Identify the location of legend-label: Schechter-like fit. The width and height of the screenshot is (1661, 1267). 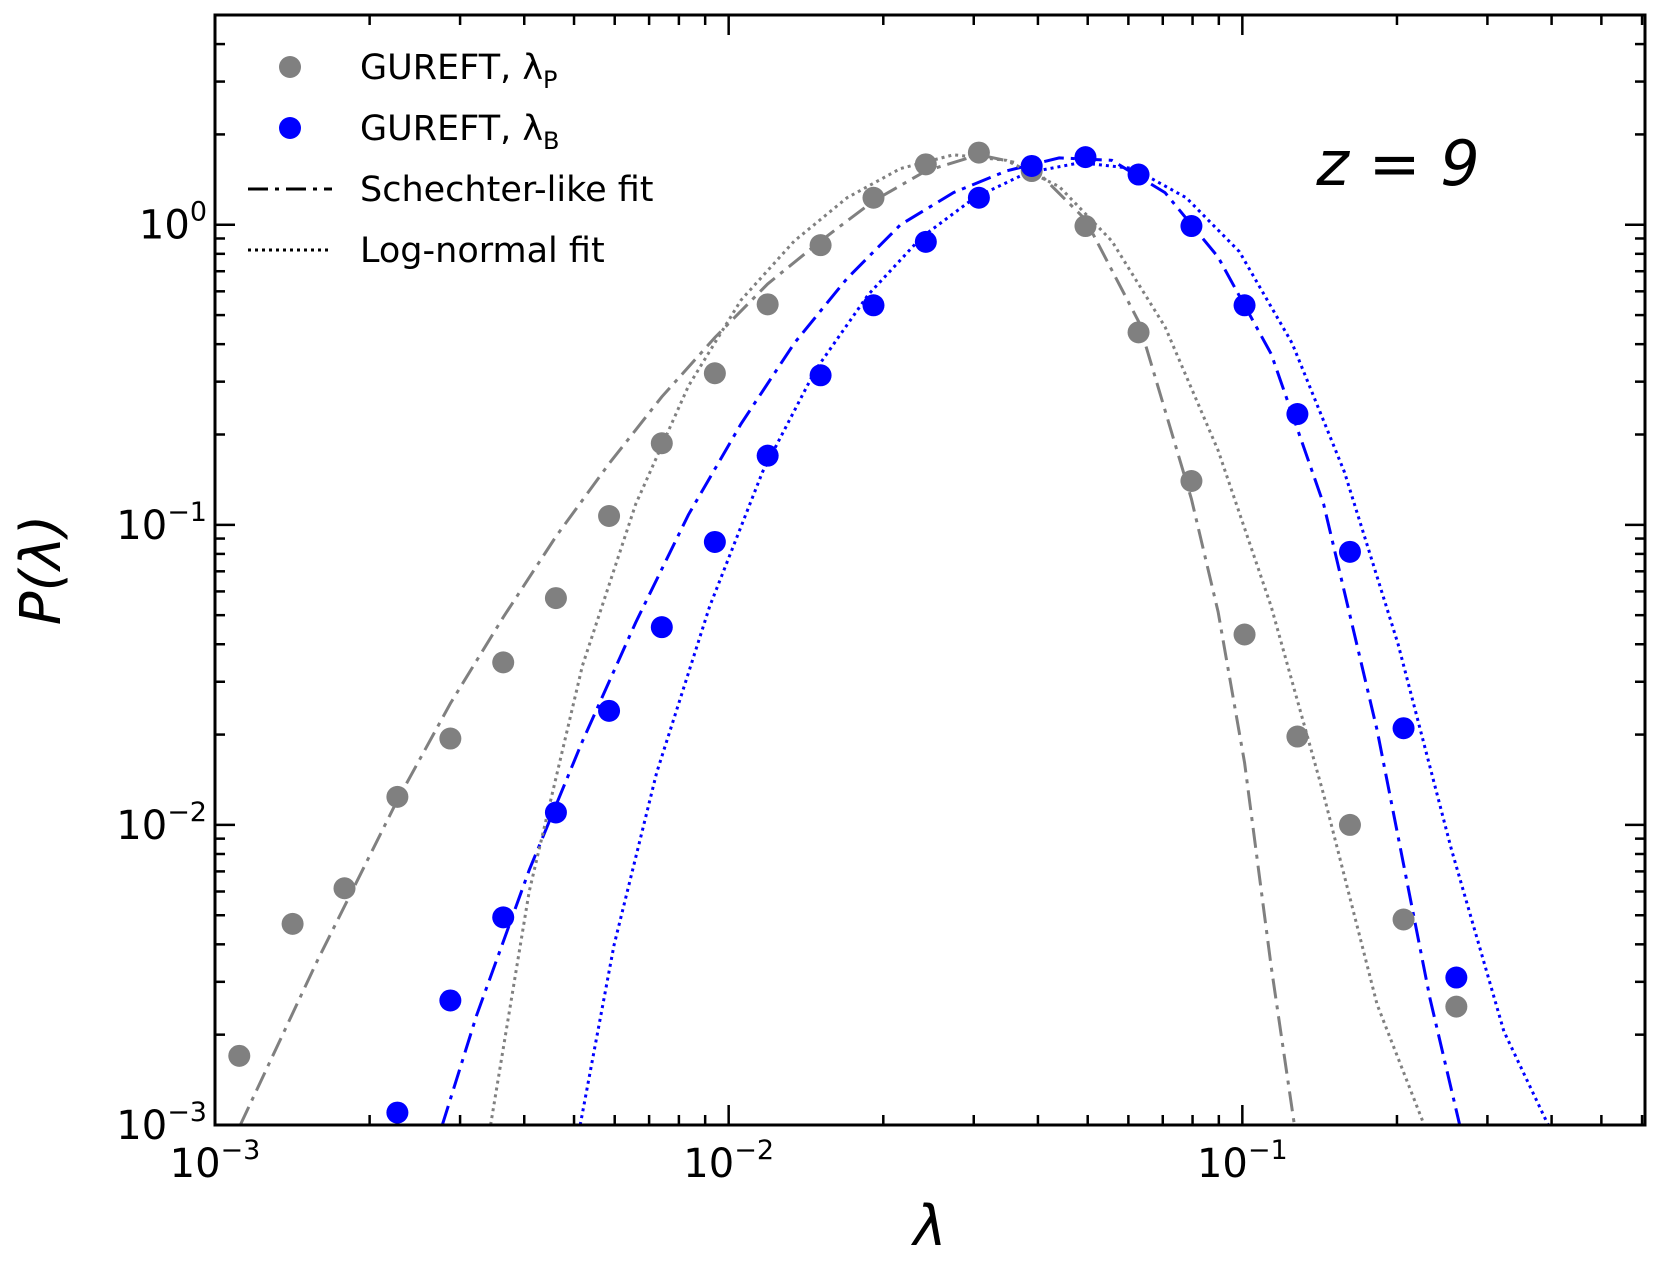
(507, 190).